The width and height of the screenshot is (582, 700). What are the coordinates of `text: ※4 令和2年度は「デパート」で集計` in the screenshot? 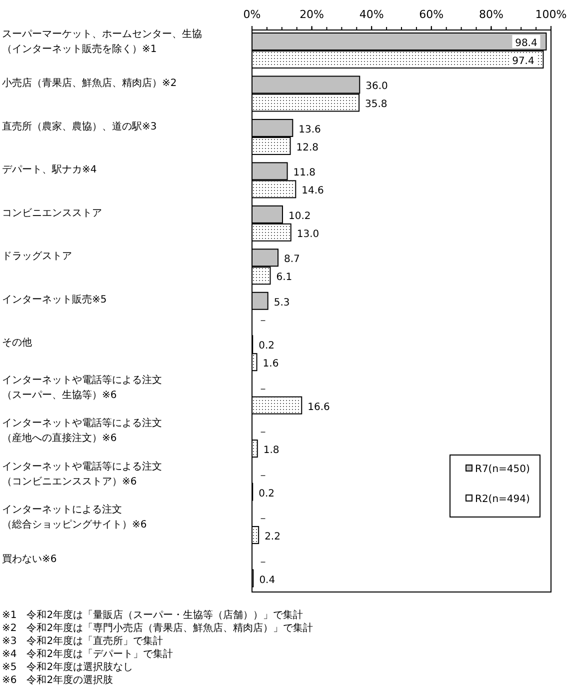 It's located at (88, 654).